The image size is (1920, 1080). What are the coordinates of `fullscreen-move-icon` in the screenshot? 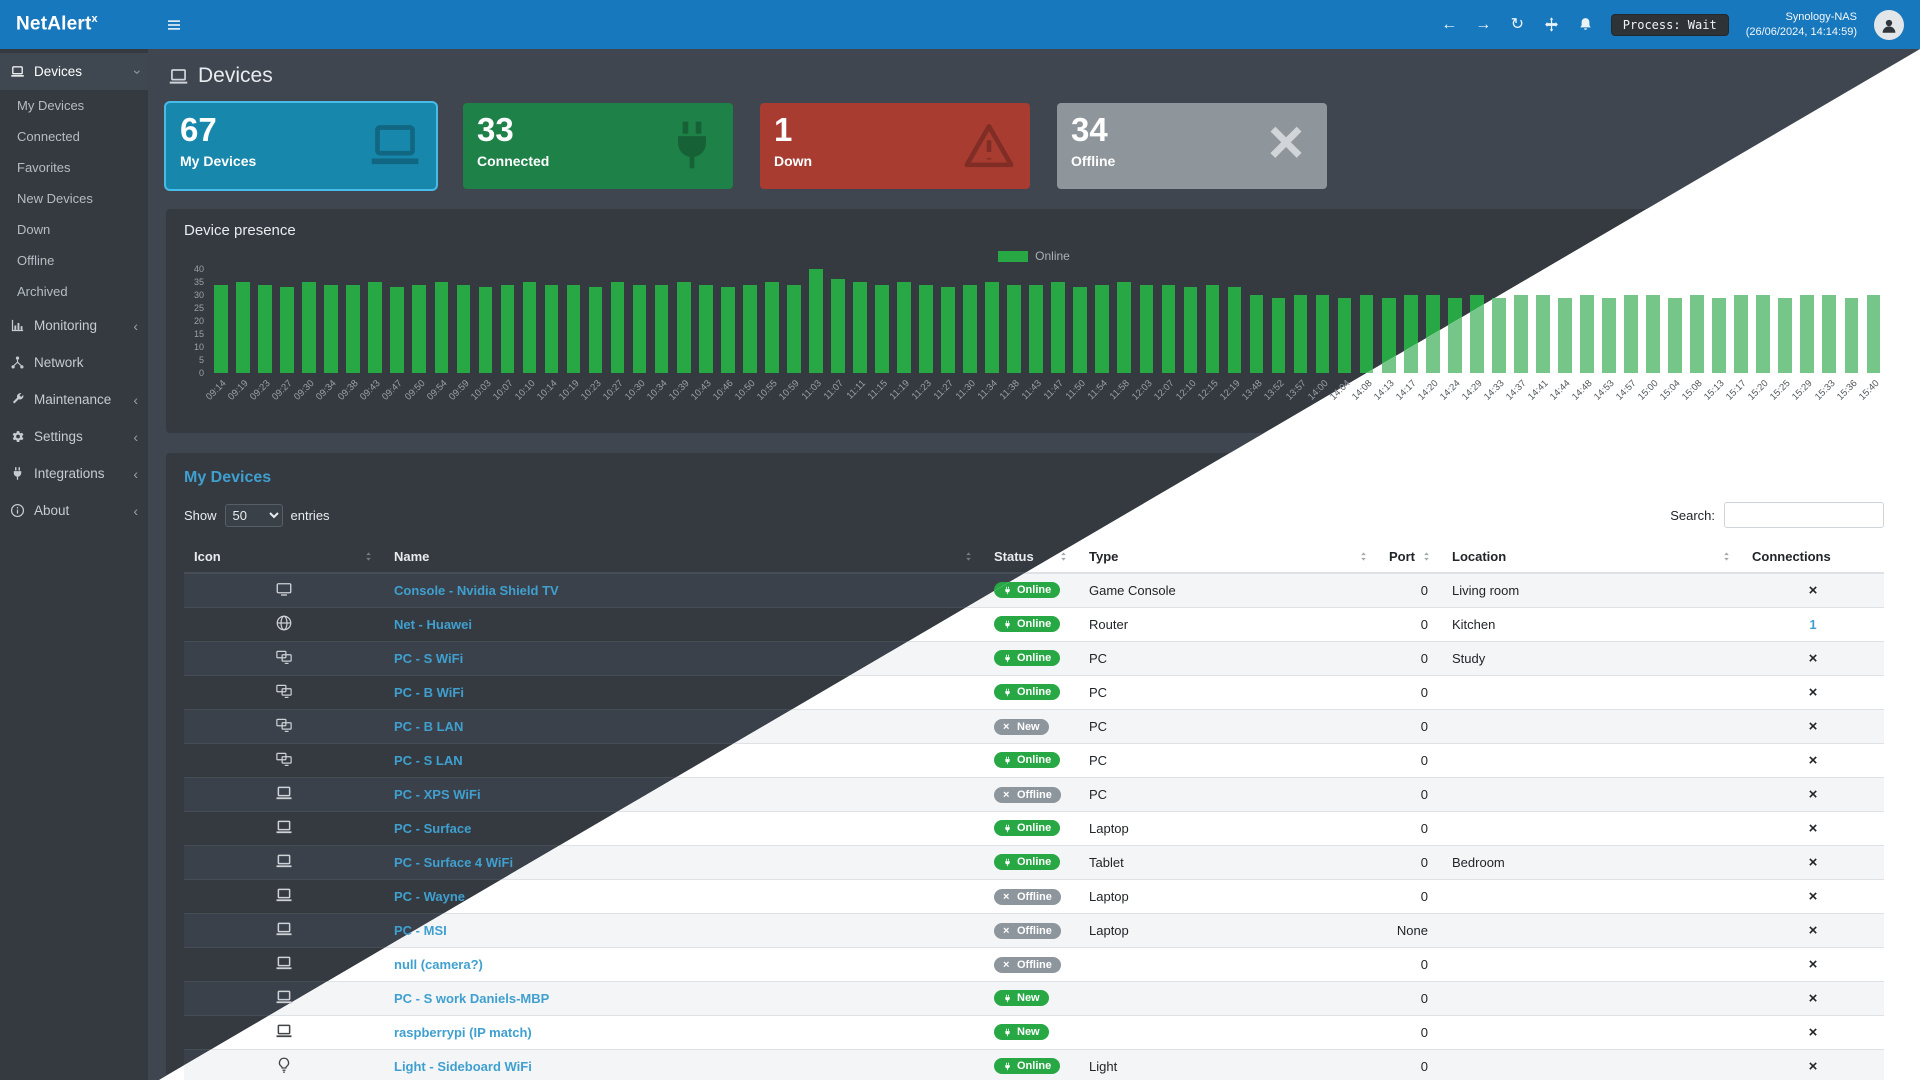 It's located at (1551, 24).